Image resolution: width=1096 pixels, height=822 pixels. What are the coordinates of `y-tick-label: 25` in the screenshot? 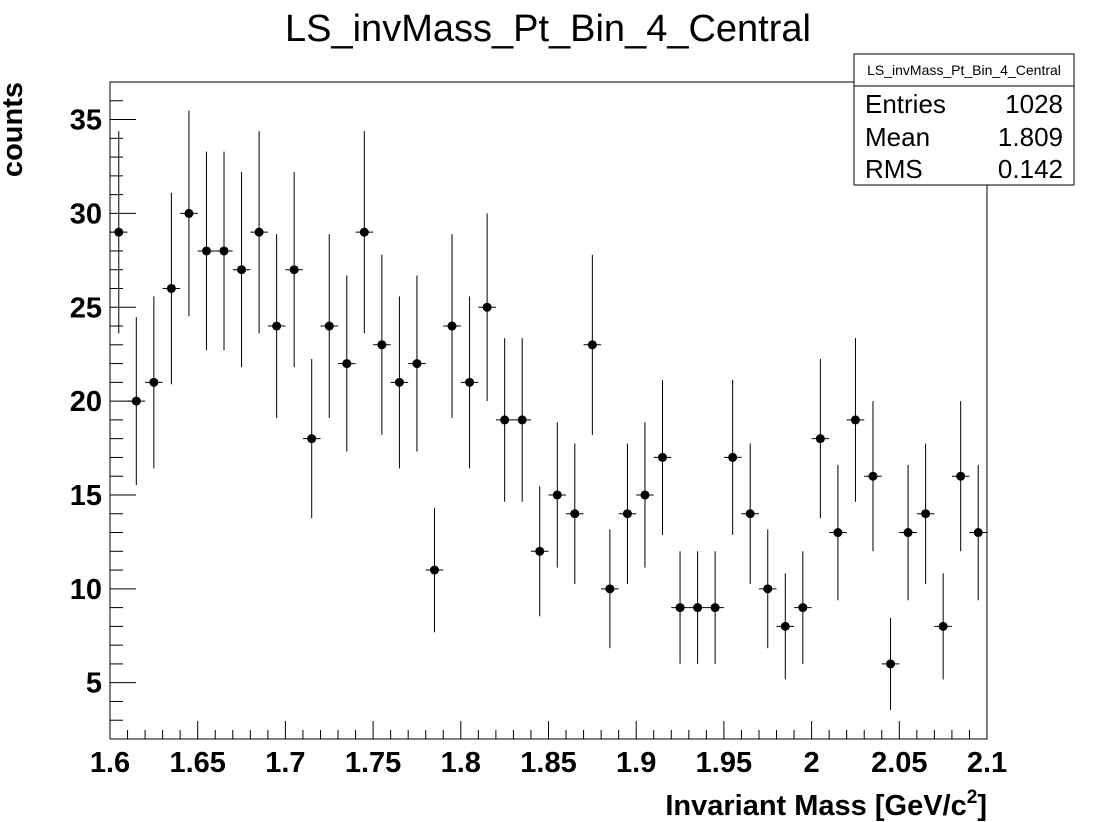 It's located at (86, 308).